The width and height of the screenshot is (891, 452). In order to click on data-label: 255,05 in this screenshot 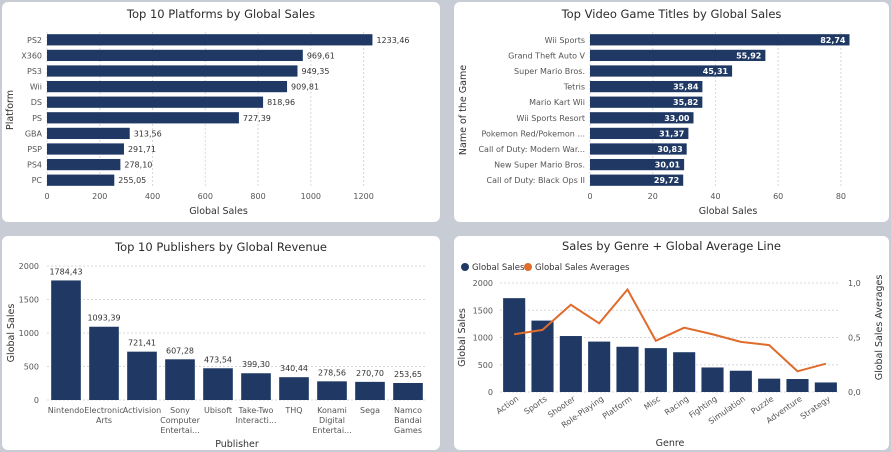, I will do `click(132, 180)`.